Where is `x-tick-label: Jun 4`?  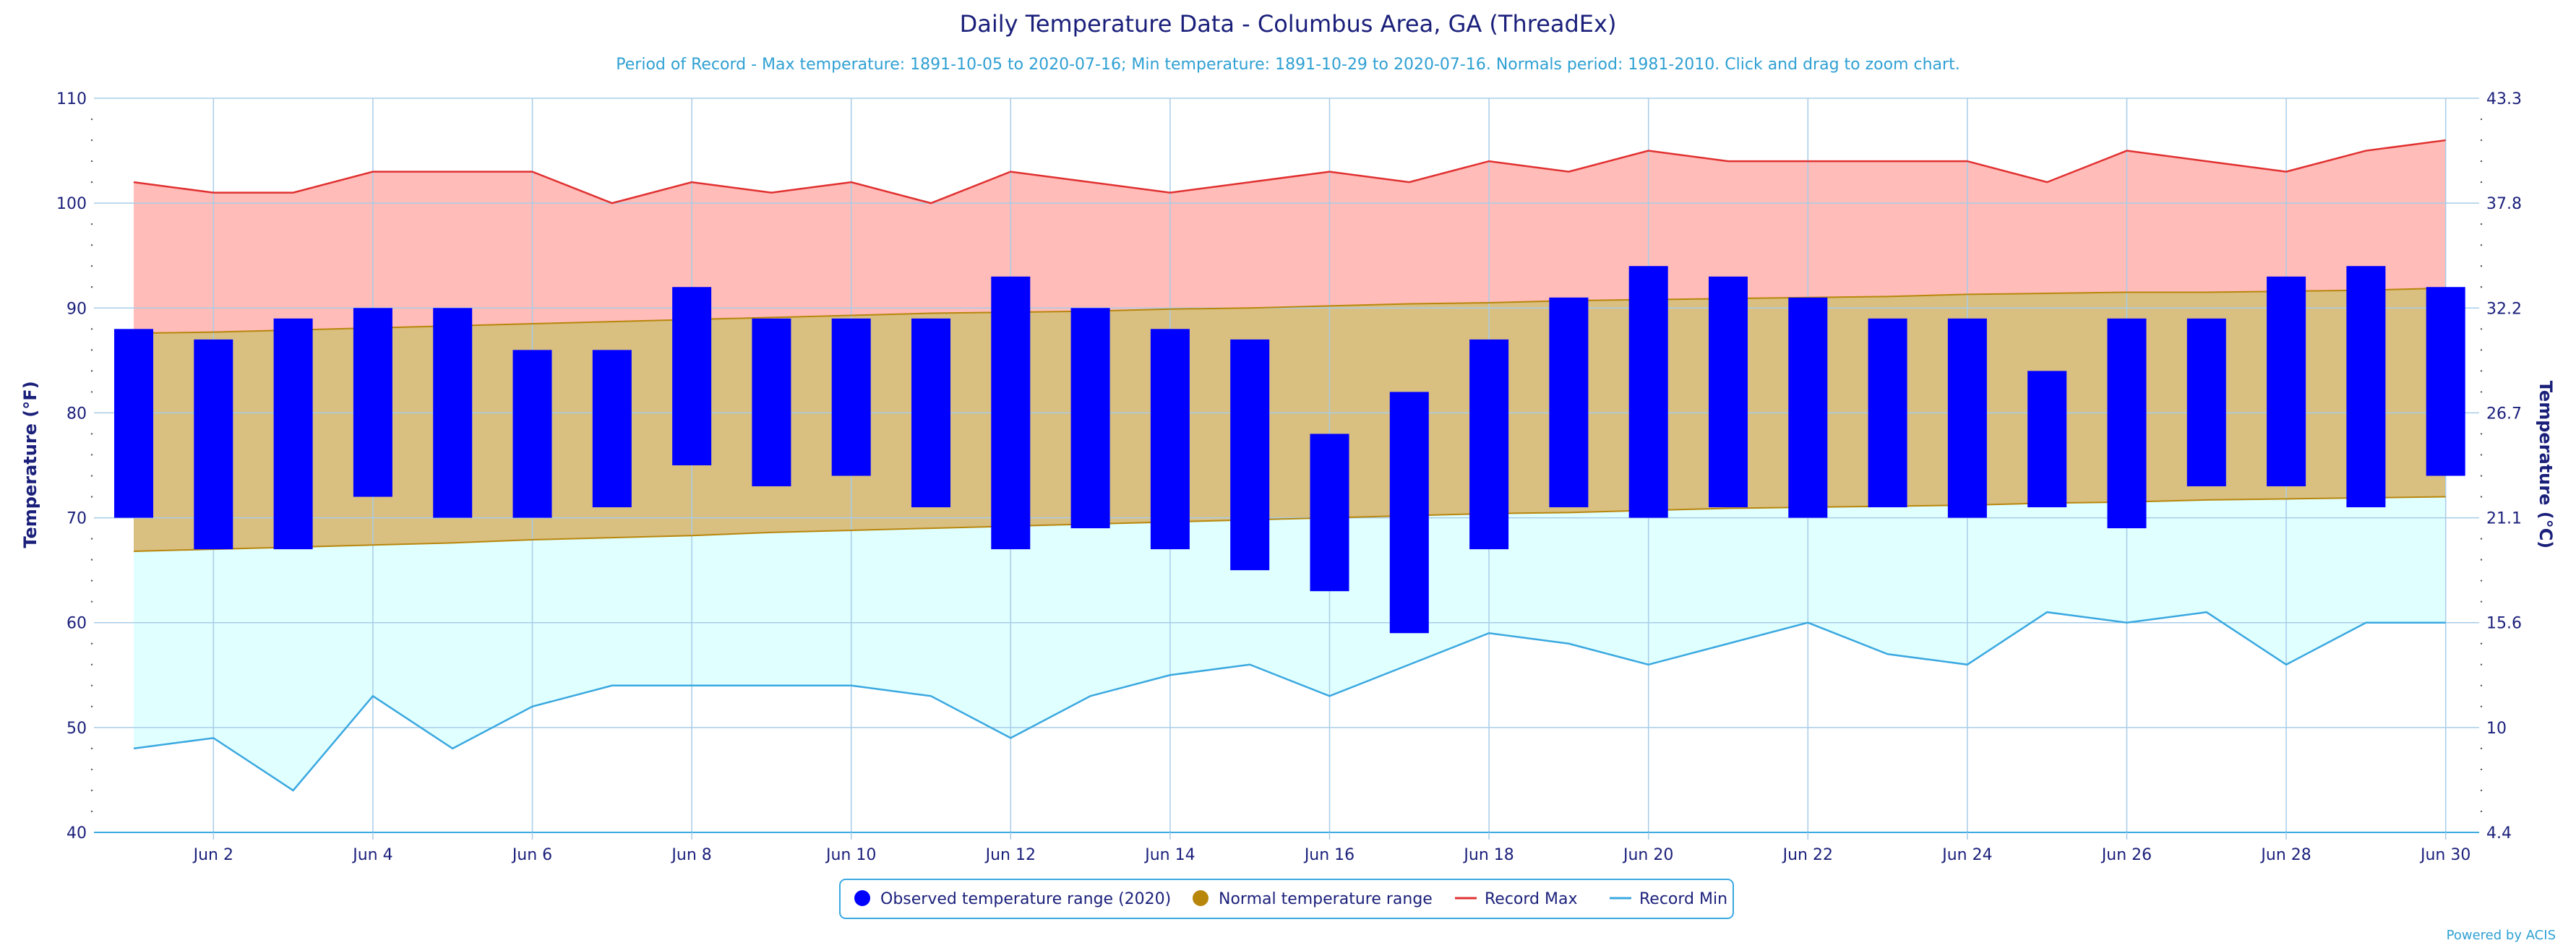
x-tick-label: Jun 4 is located at coordinates (372, 855).